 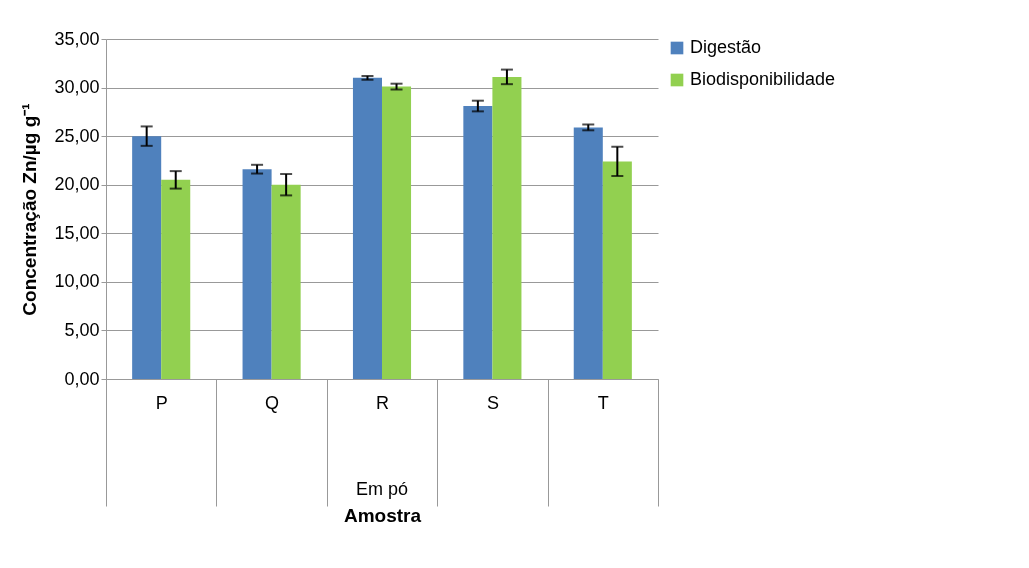 I want to click on x-axis-title: Amostra, so click(x=382, y=515).